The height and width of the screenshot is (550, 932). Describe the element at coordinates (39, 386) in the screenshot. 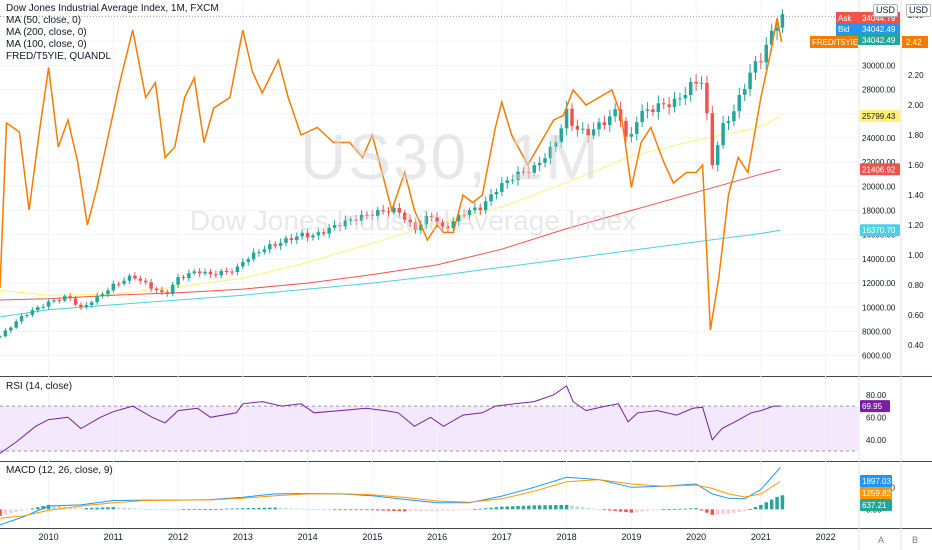

I see `rsi-label: RSI (14, close)` at that location.